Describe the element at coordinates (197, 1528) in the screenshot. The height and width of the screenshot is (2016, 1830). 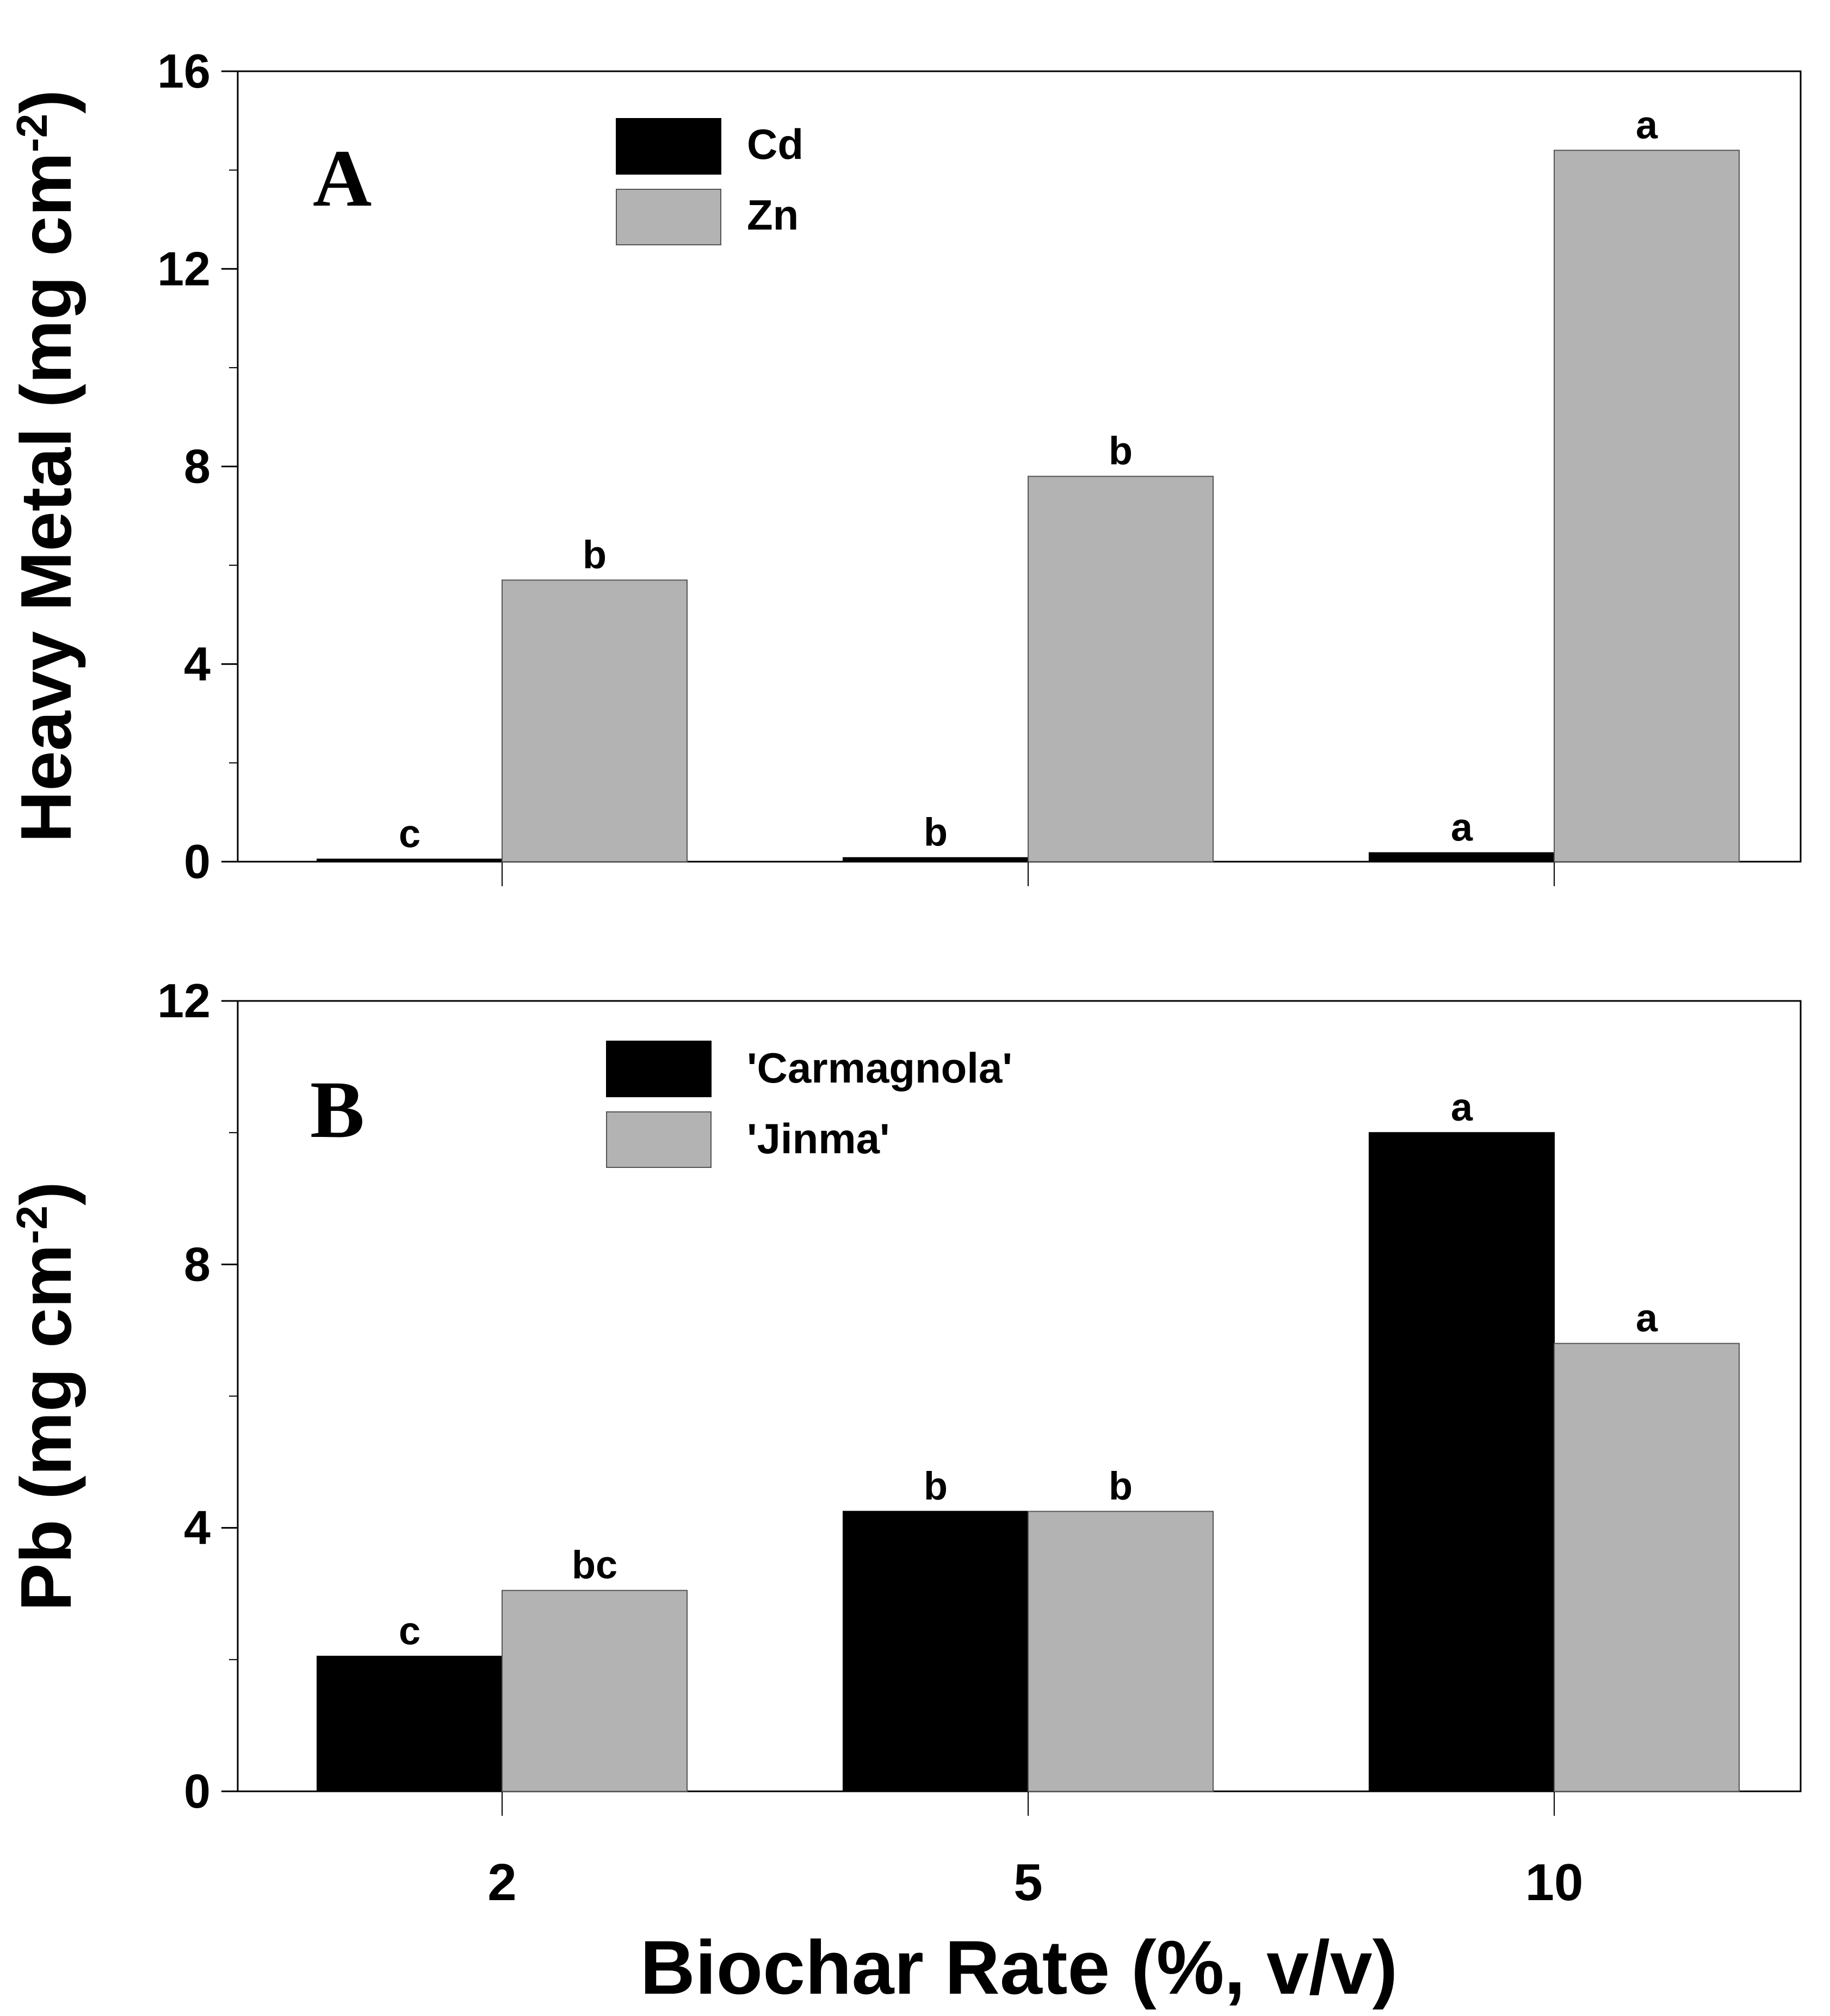
I see `panel-b-y-tick-label: 4` at that location.